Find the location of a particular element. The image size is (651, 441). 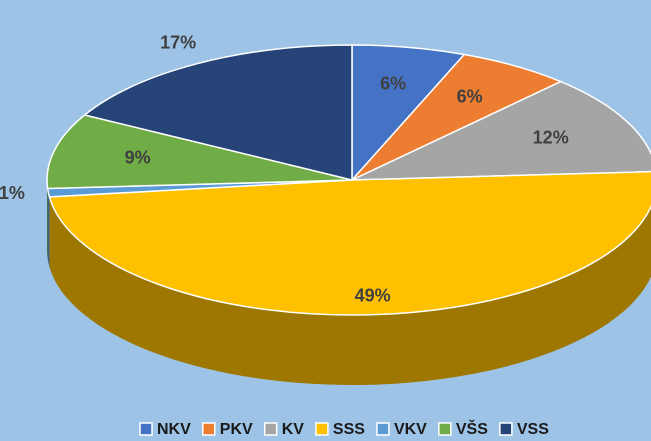

legend-label: PKV is located at coordinates (236, 429).